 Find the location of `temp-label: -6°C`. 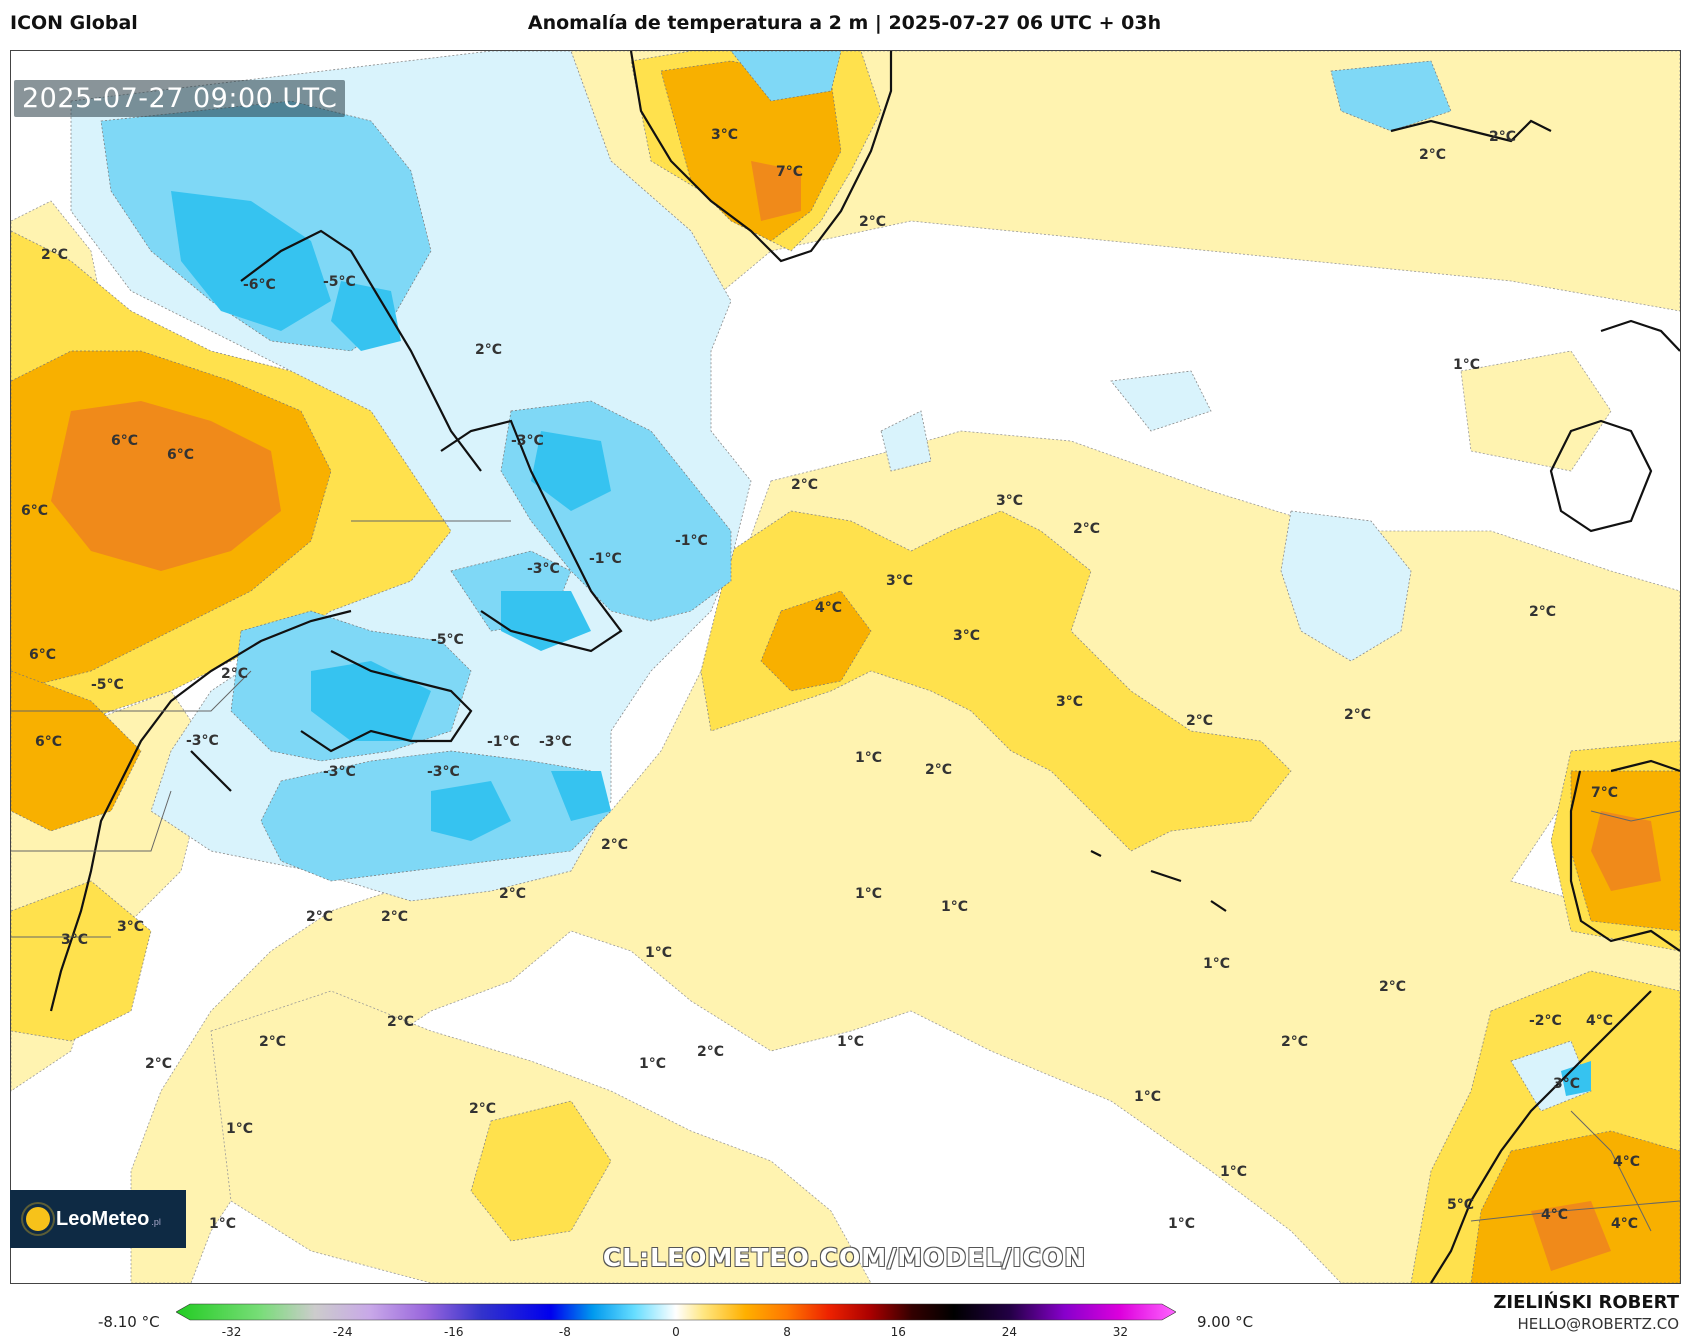

temp-label: -6°C is located at coordinates (259, 285).